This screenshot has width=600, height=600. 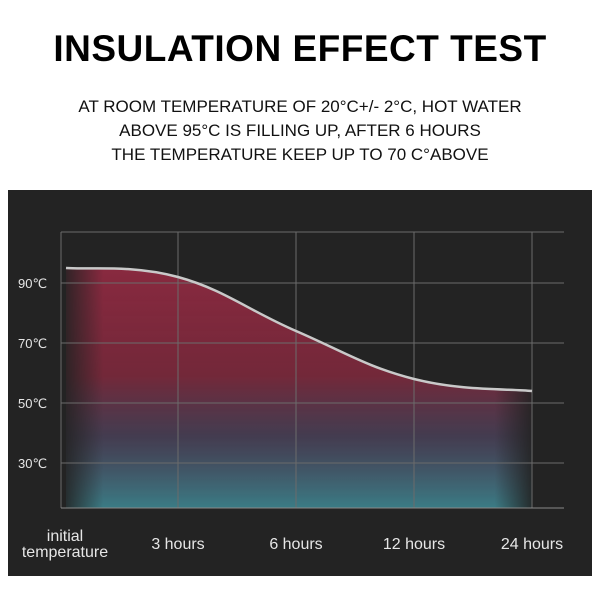 What do you see at coordinates (295, 544) in the screenshot?
I see `x-tick-label: 6 hours` at bounding box center [295, 544].